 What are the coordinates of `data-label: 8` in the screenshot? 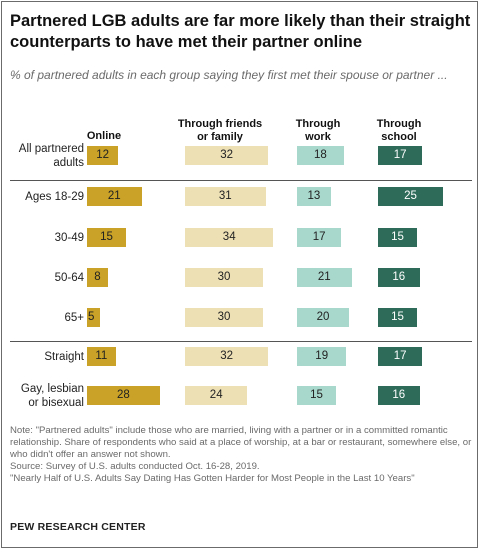 It's located at (97, 277).